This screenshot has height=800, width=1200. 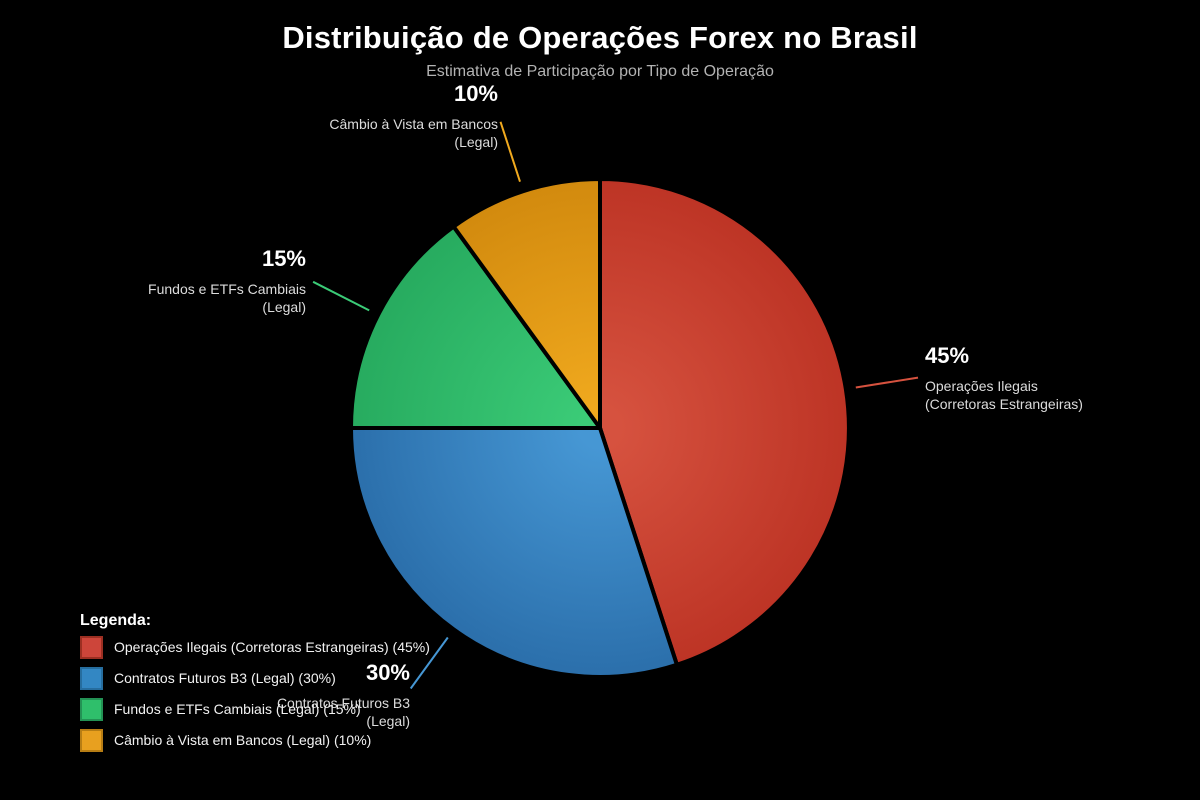 What do you see at coordinates (887, 382) in the screenshot?
I see `leader-line-operacoes-ilegais` at bounding box center [887, 382].